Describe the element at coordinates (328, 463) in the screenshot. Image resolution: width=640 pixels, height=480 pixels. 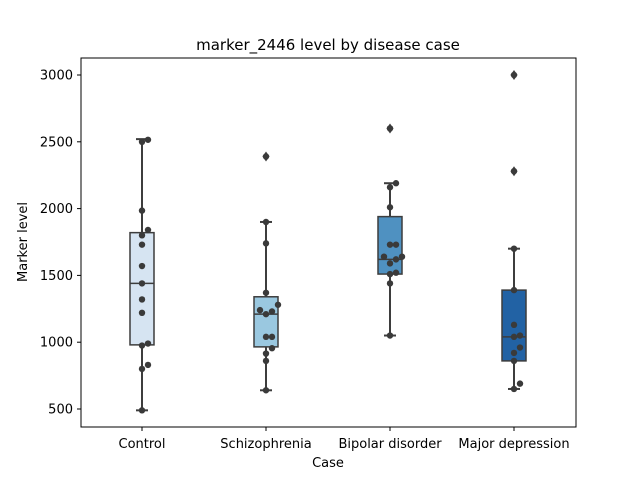
I see `x-axis-label: Case` at that location.